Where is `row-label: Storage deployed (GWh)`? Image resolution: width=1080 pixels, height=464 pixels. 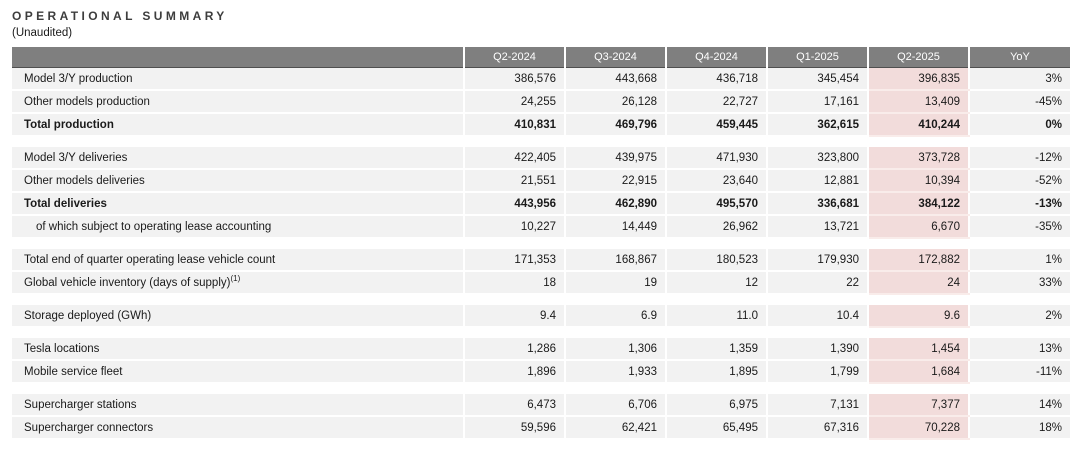
row-label: Storage deployed (GWh) is located at coordinates (238, 316).